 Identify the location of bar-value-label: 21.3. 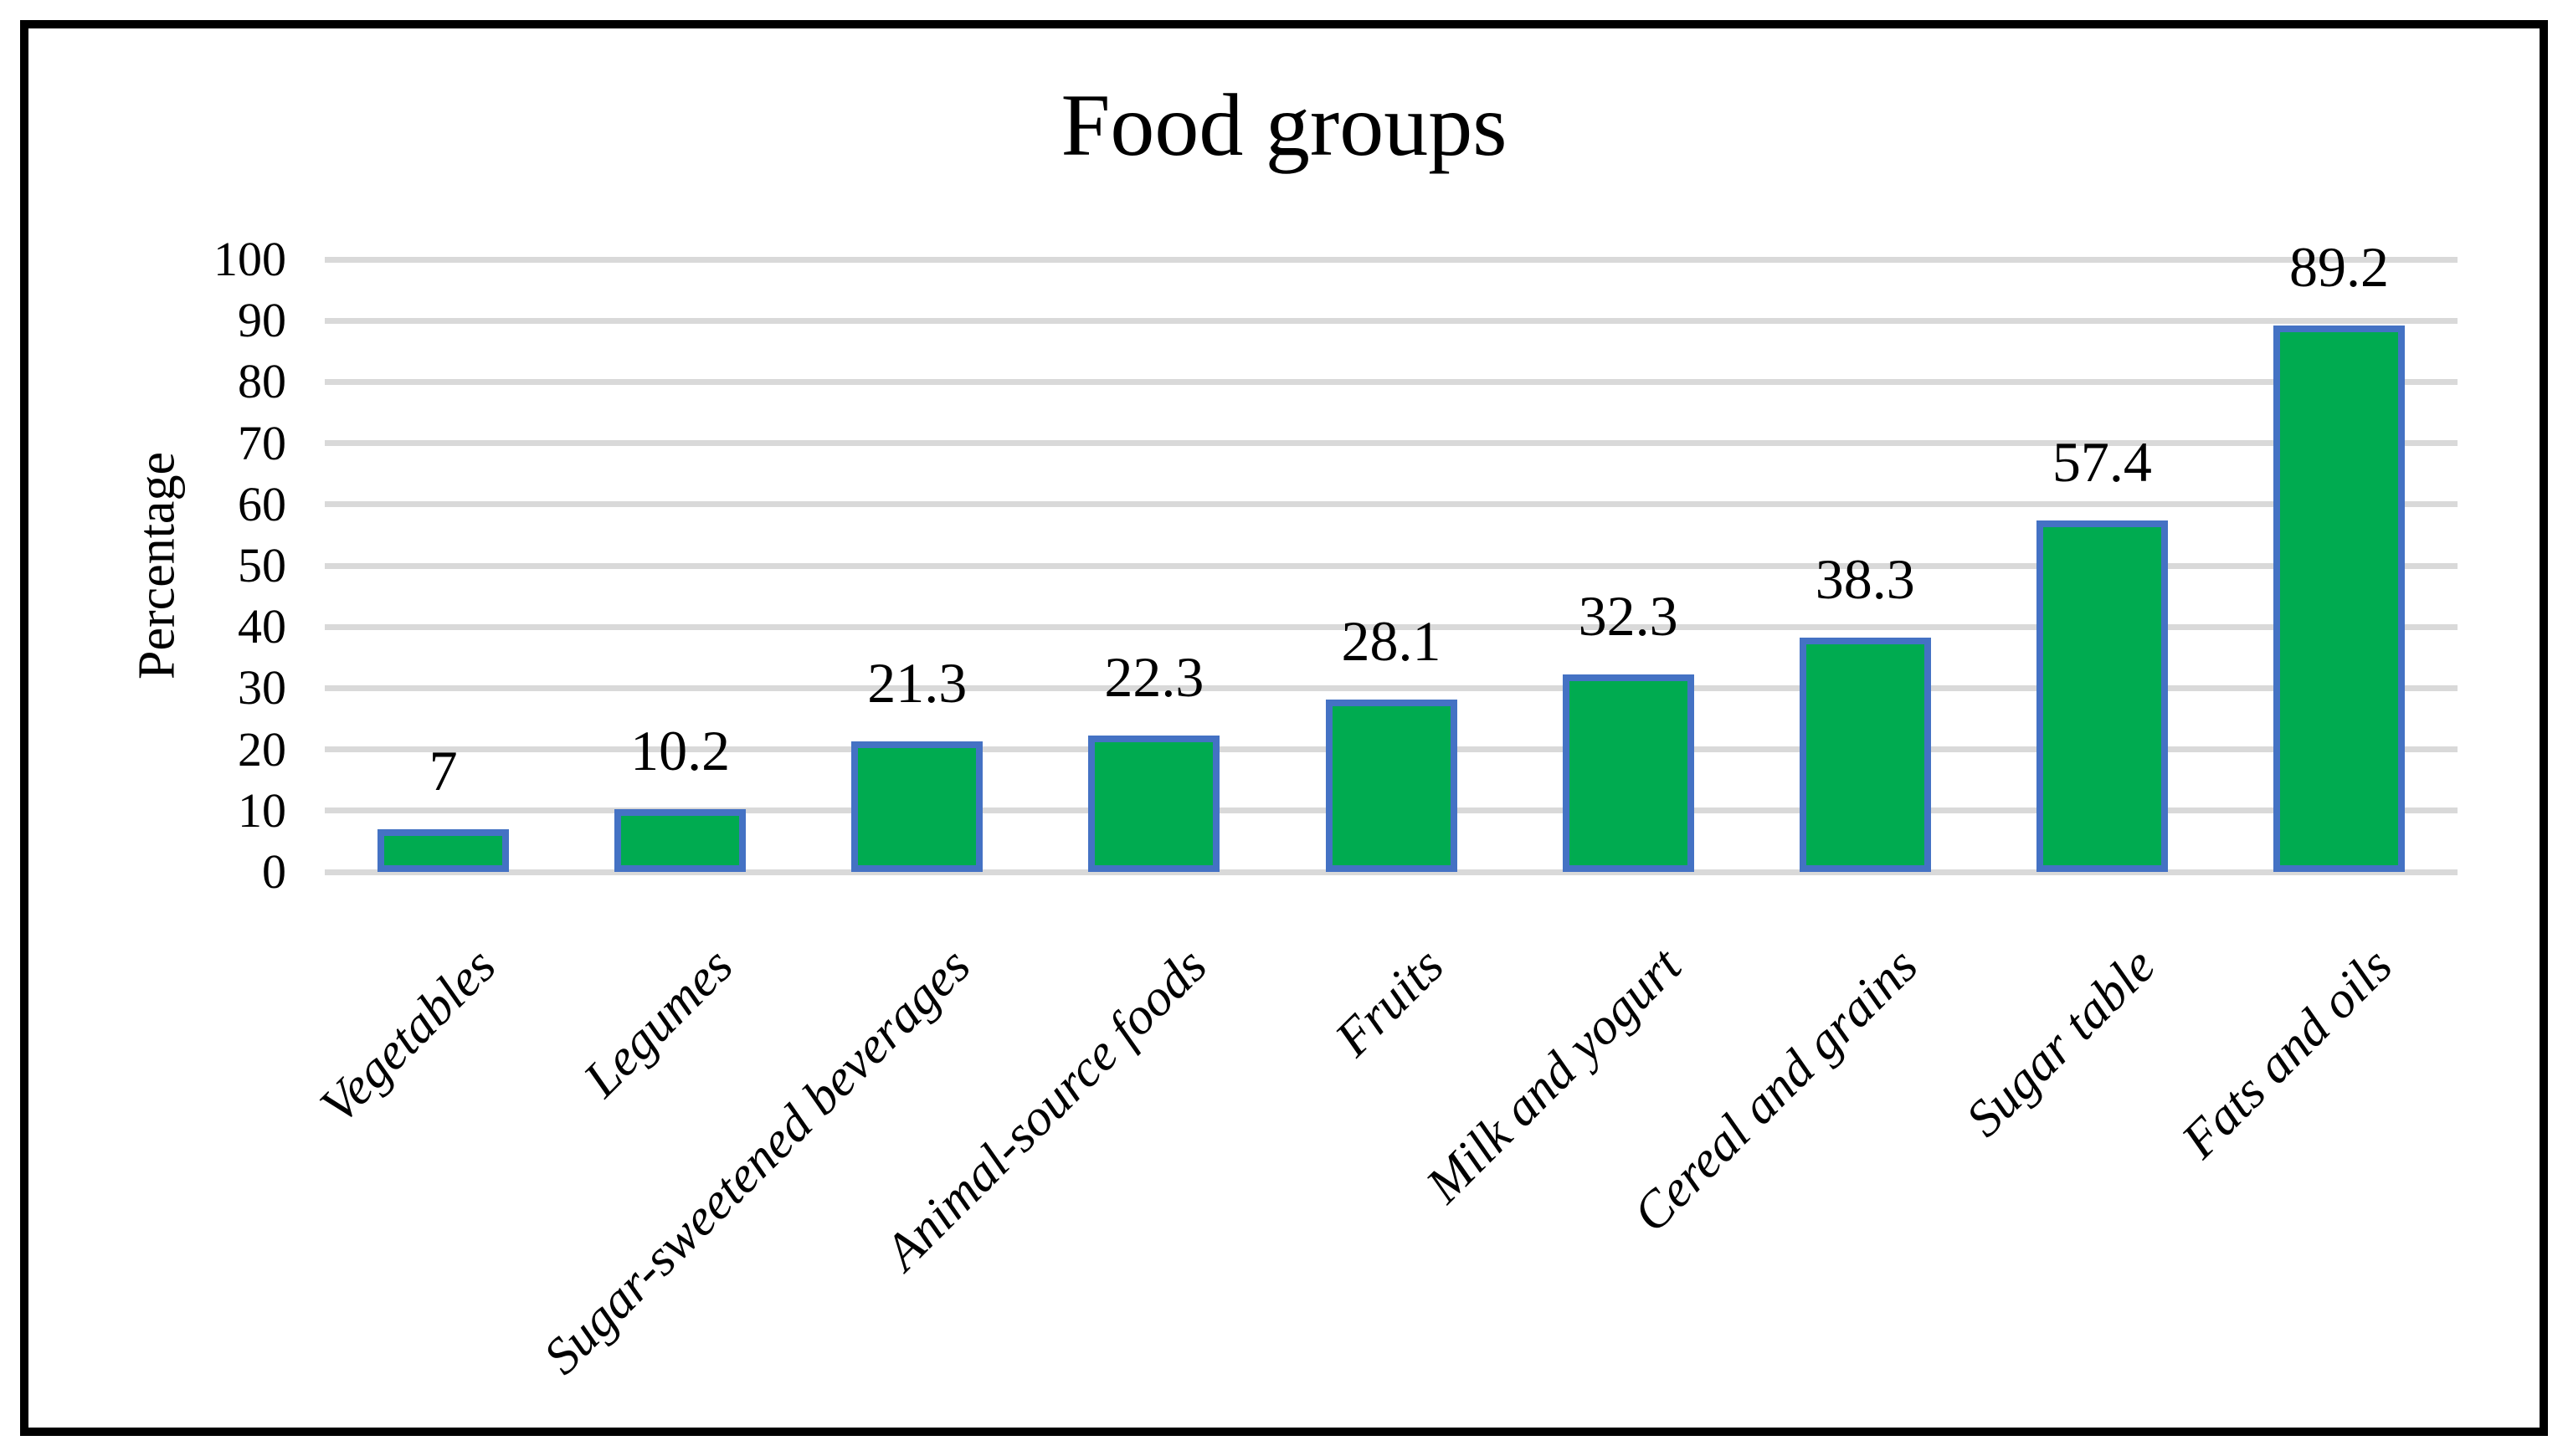
(917, 683).